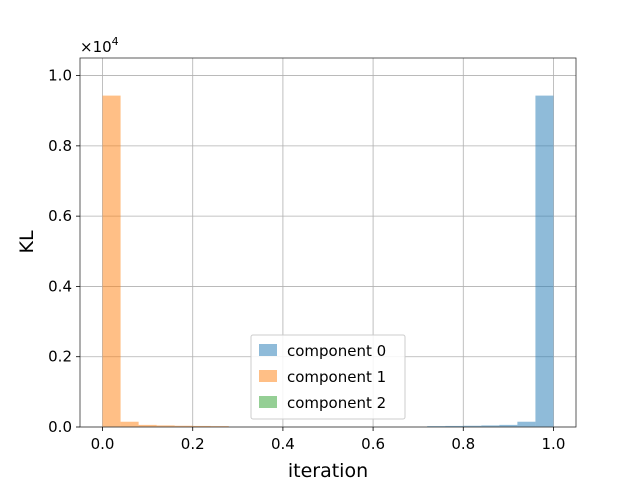 This screenshot has height=484, width=640. Describe the element at coordinates (103, 444) in the screenshot. I see `x-tick-label: 0.0` at that location.